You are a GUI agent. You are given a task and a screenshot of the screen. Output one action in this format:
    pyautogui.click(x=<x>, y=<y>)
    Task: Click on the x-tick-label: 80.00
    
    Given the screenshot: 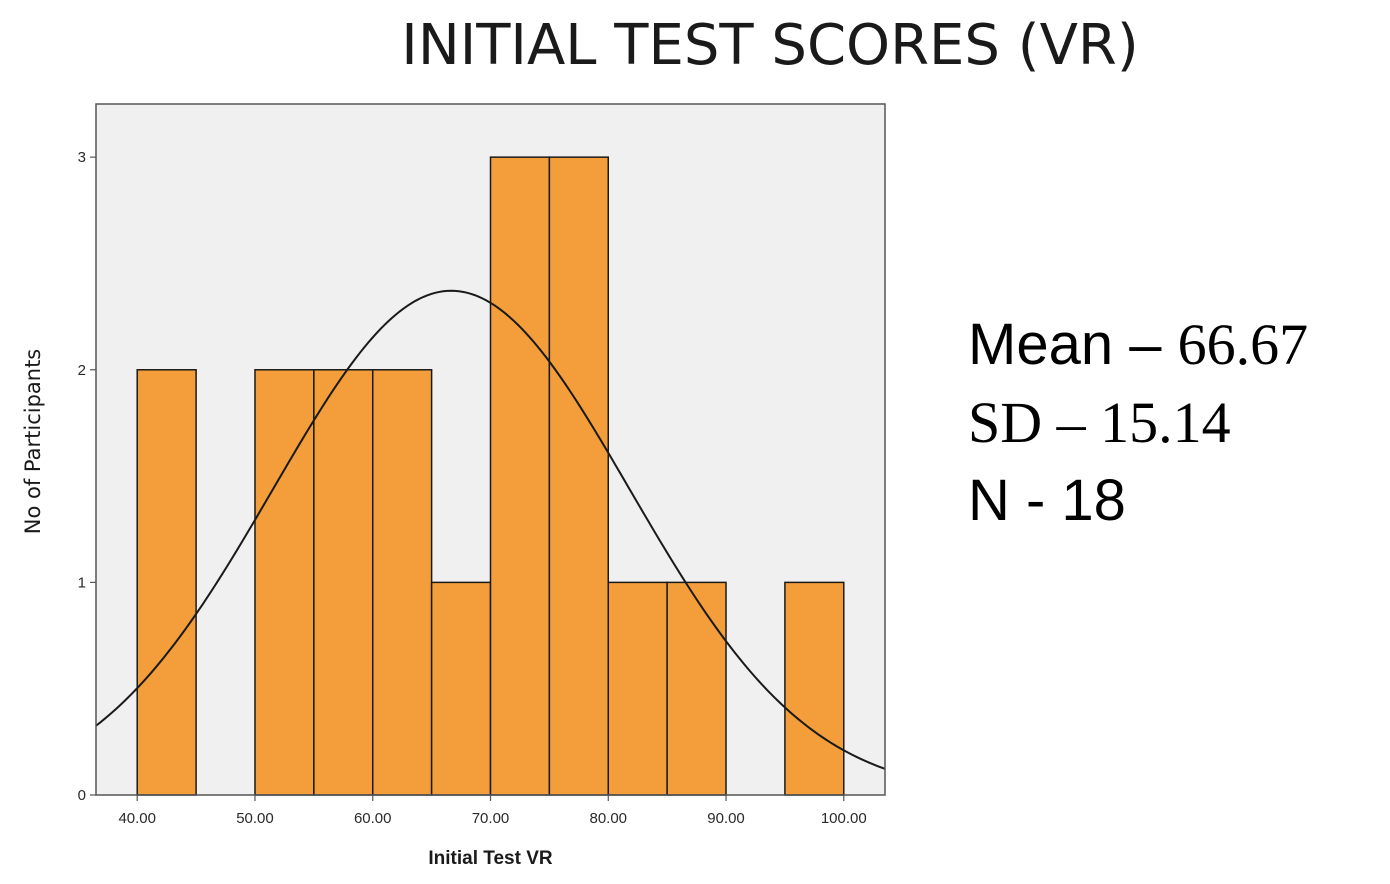 What is the action you would take?
    pyautogui.click(x=608, y=818)
    